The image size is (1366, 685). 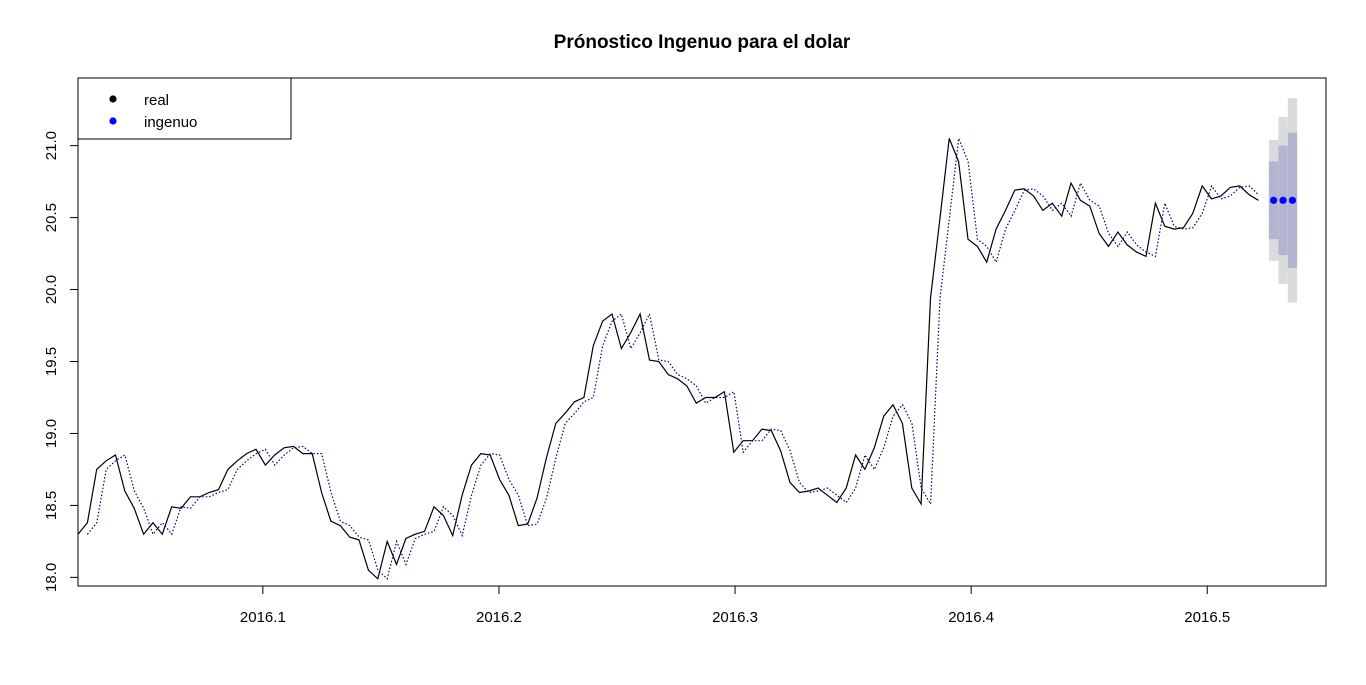 What do you see at coordinates (113, 121) in the screenshot?
I see `legend-marker-ingenuo` at bounding box center [113, 121].